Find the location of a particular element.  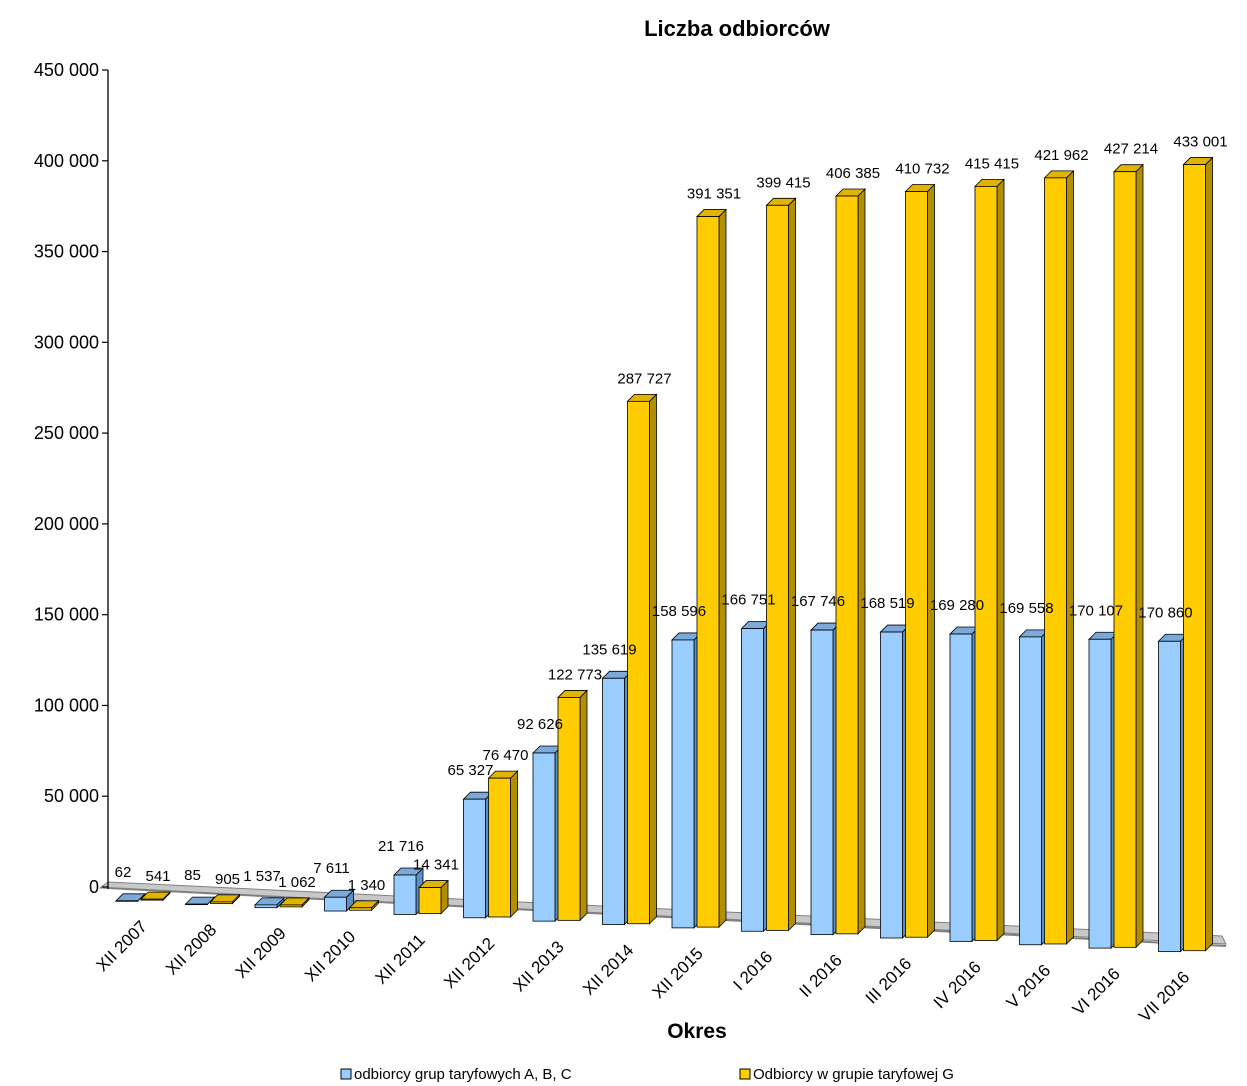

x-tick-label: I 2016 is located at coordinates (752, 970).